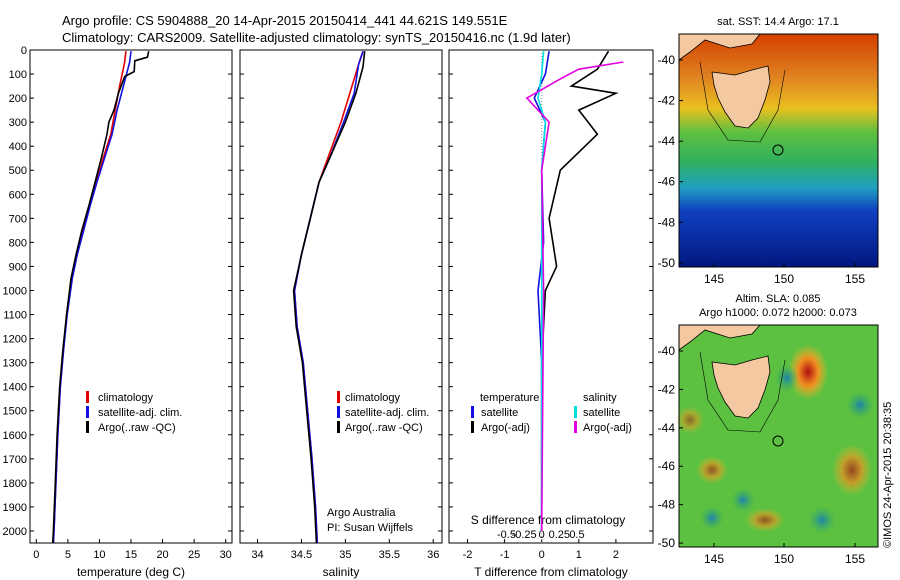 This screenshot has width=900, height=580. What do you see at coordinates (509, 398) in the screenshot?
I see `legend-temperature-title: temperature` at bounding box center [509, 398].